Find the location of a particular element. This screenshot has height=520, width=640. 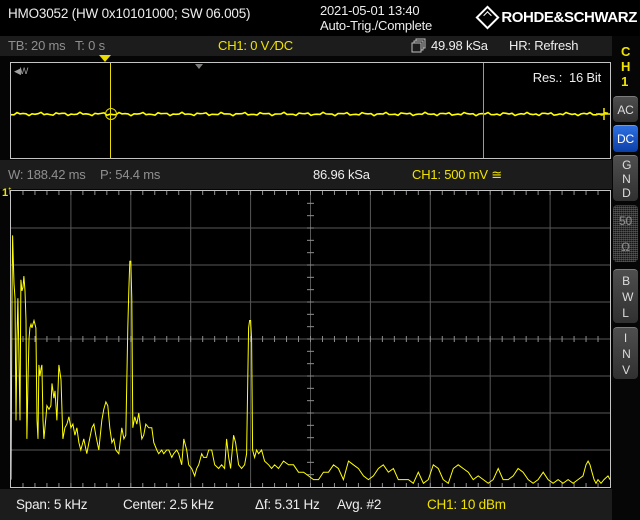

ch1-scale-readout: CH1: 500 mV ≅ is located at coordinates (457, 174).